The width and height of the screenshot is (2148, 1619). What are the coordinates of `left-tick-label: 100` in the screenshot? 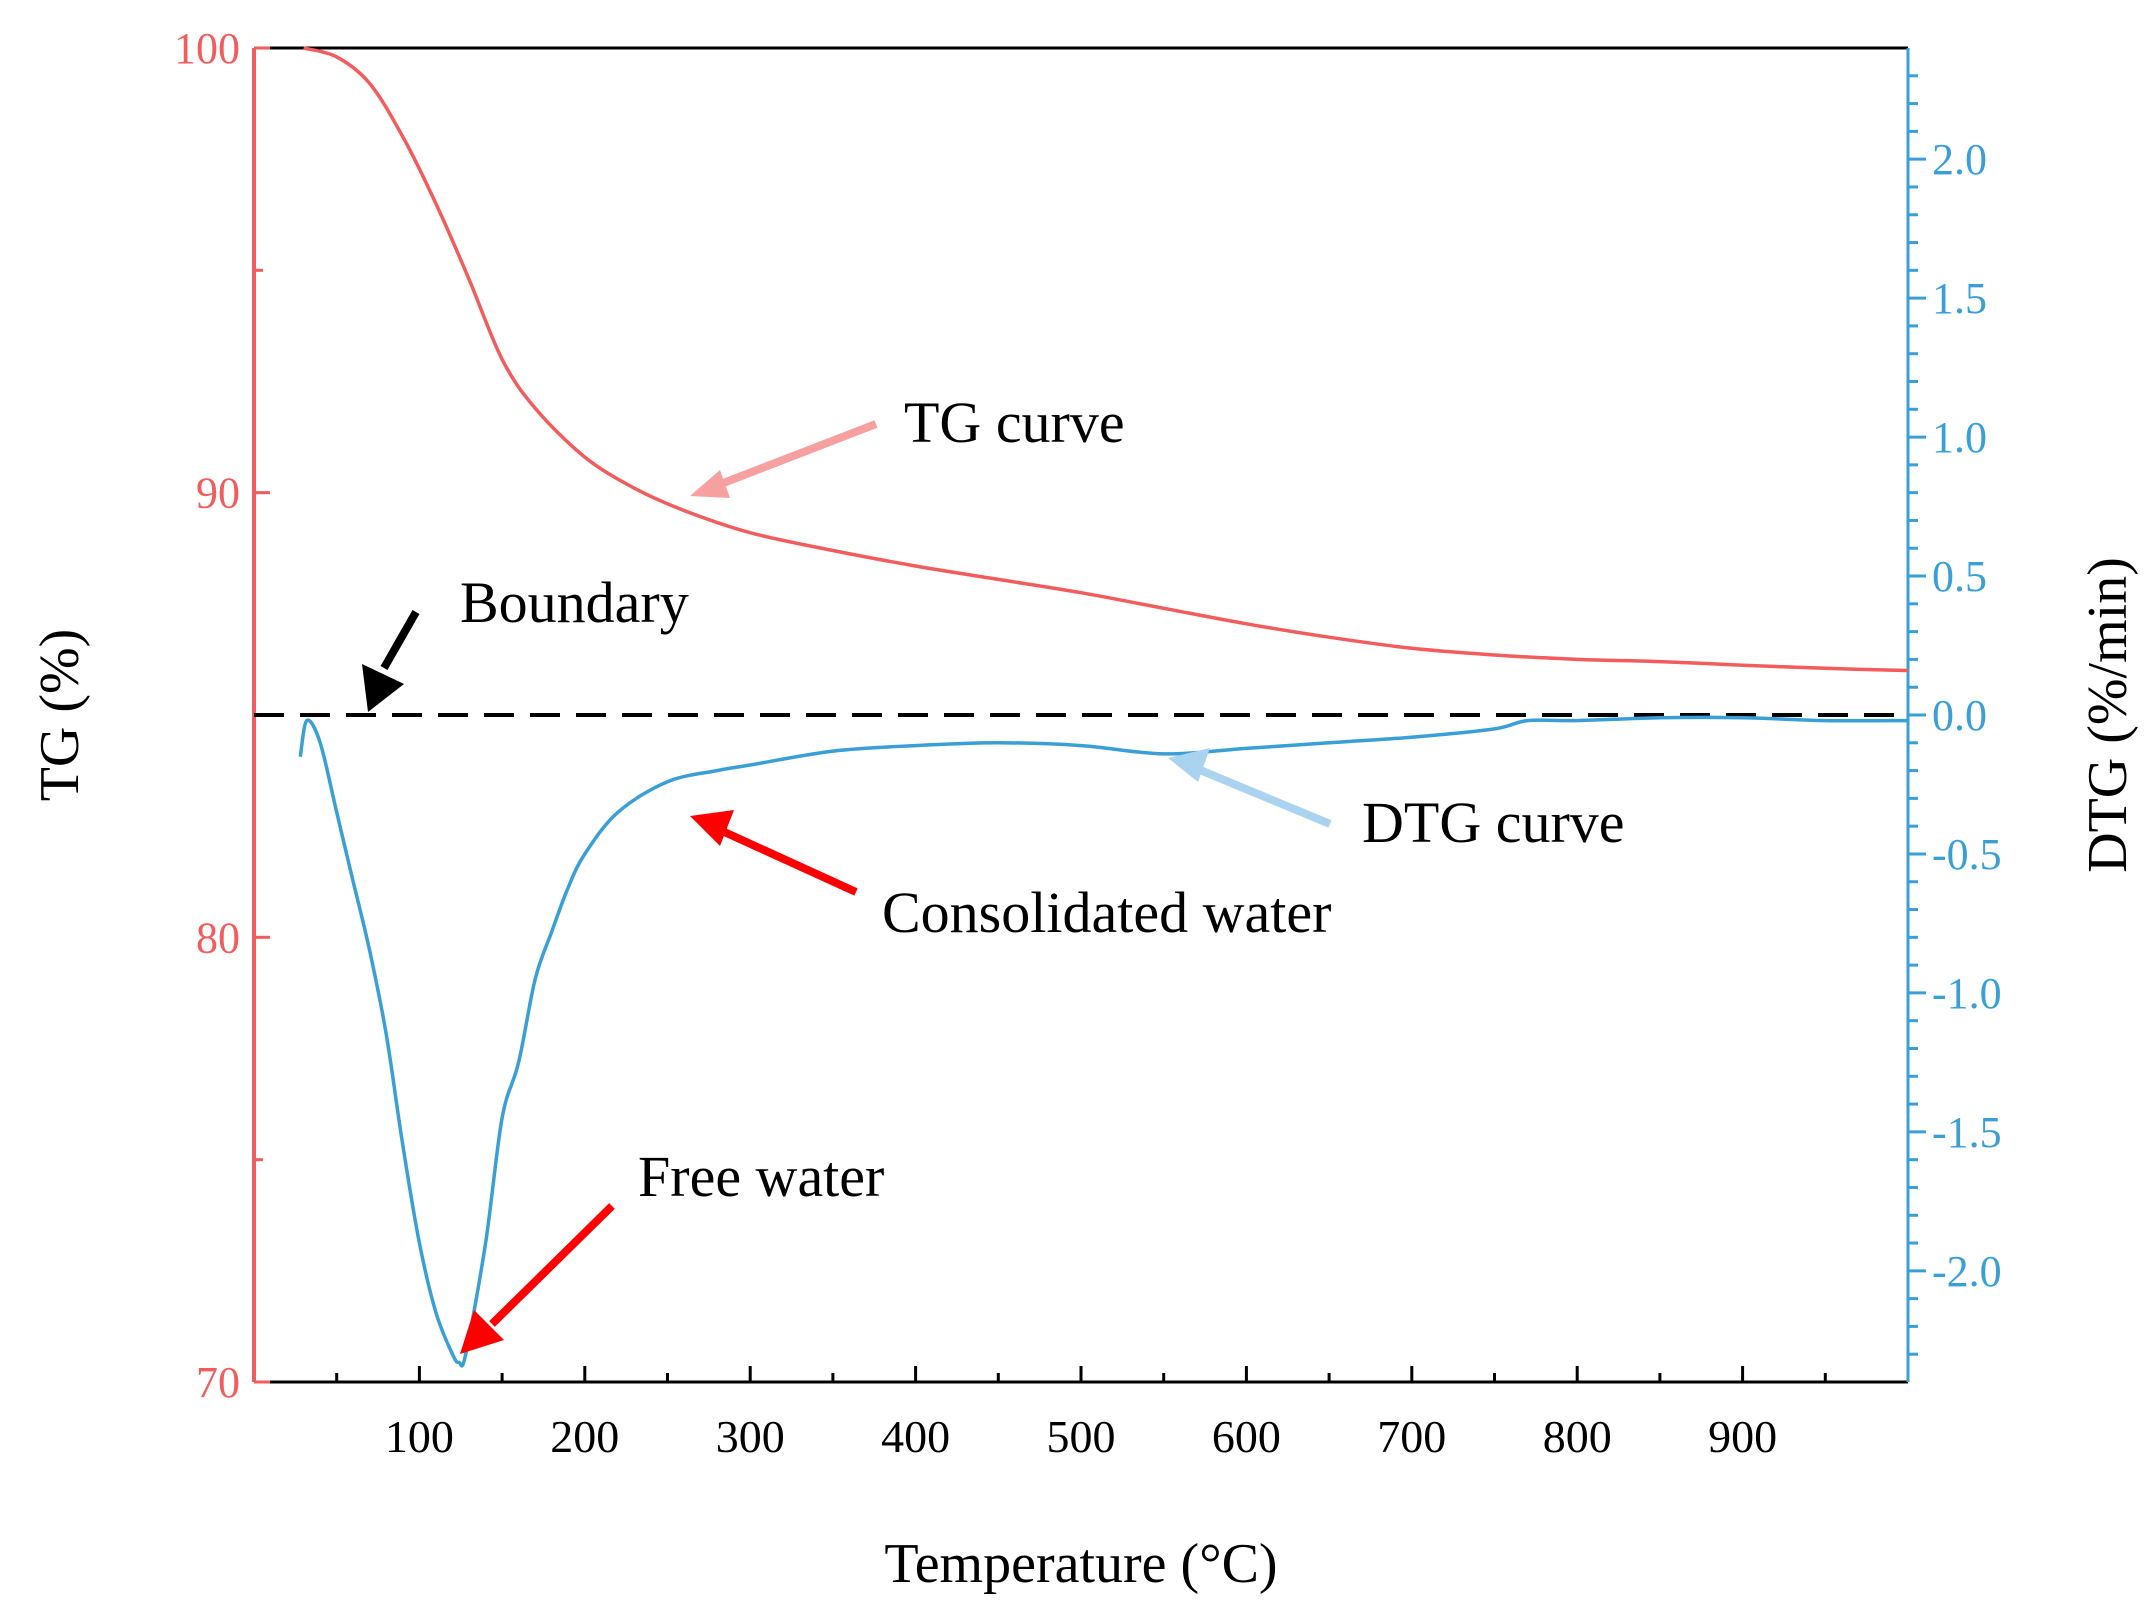 It's located at (207, 48).